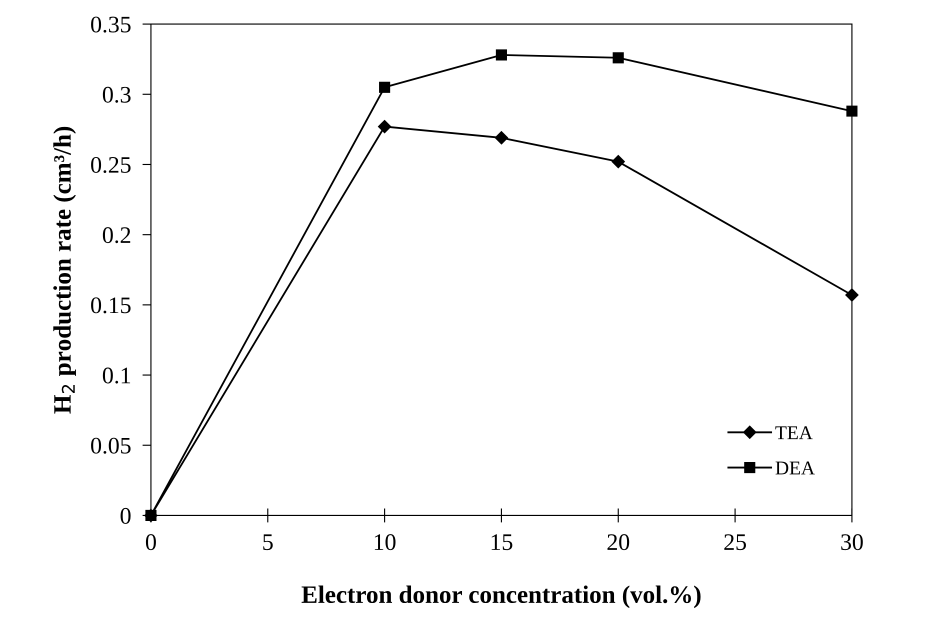 Image resolution: width=926 pixels, height=634 pixels. I want to click on x-tick-label: 30, so click(852, 542).